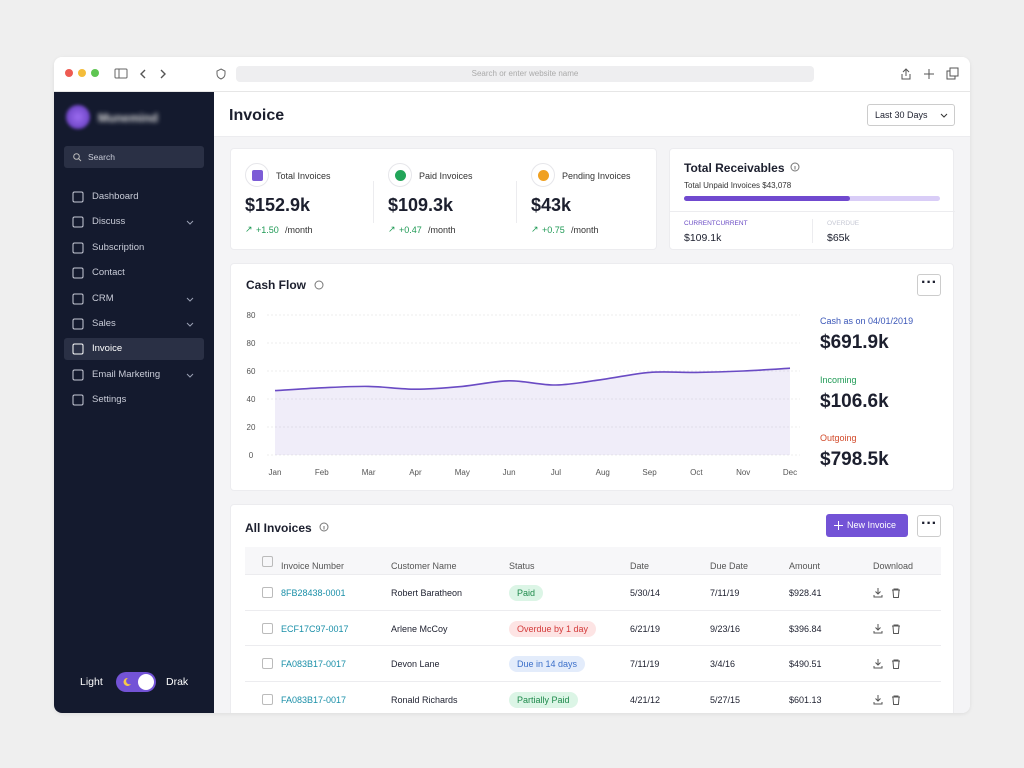 The width and height of the screenshot is (1024, 768). What do you see at coordinates (878, 699) in the screenshot?
I see `download-icon` at bounding box center [878, 699].